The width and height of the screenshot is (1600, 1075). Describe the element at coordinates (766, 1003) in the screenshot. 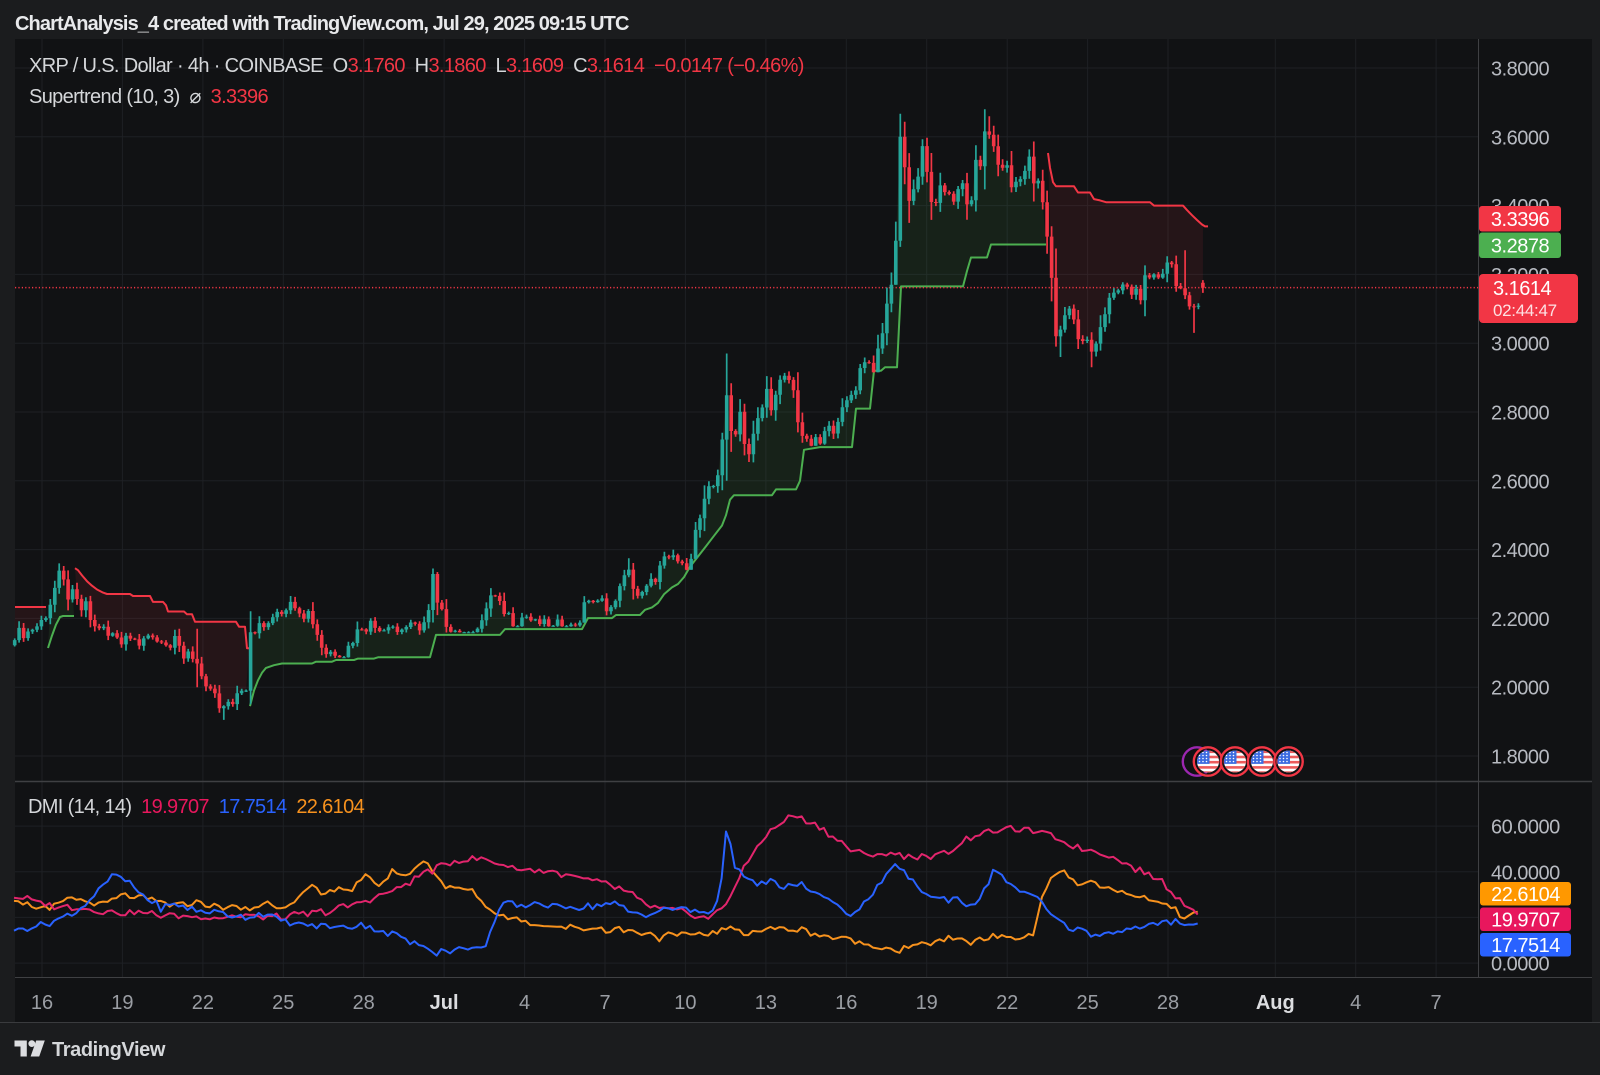

I see `svg-text: 13` at that location.